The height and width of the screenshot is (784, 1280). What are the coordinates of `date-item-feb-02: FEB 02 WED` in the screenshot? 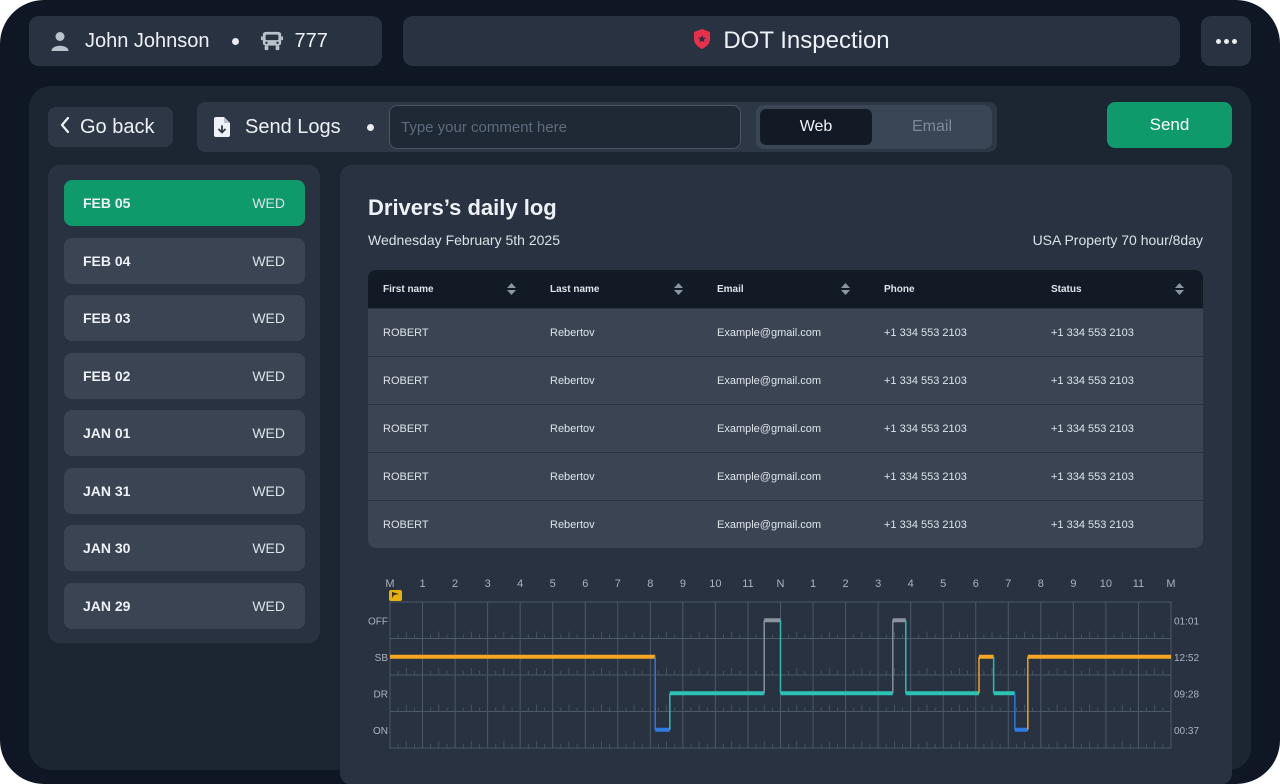 It's located at (184, 375).